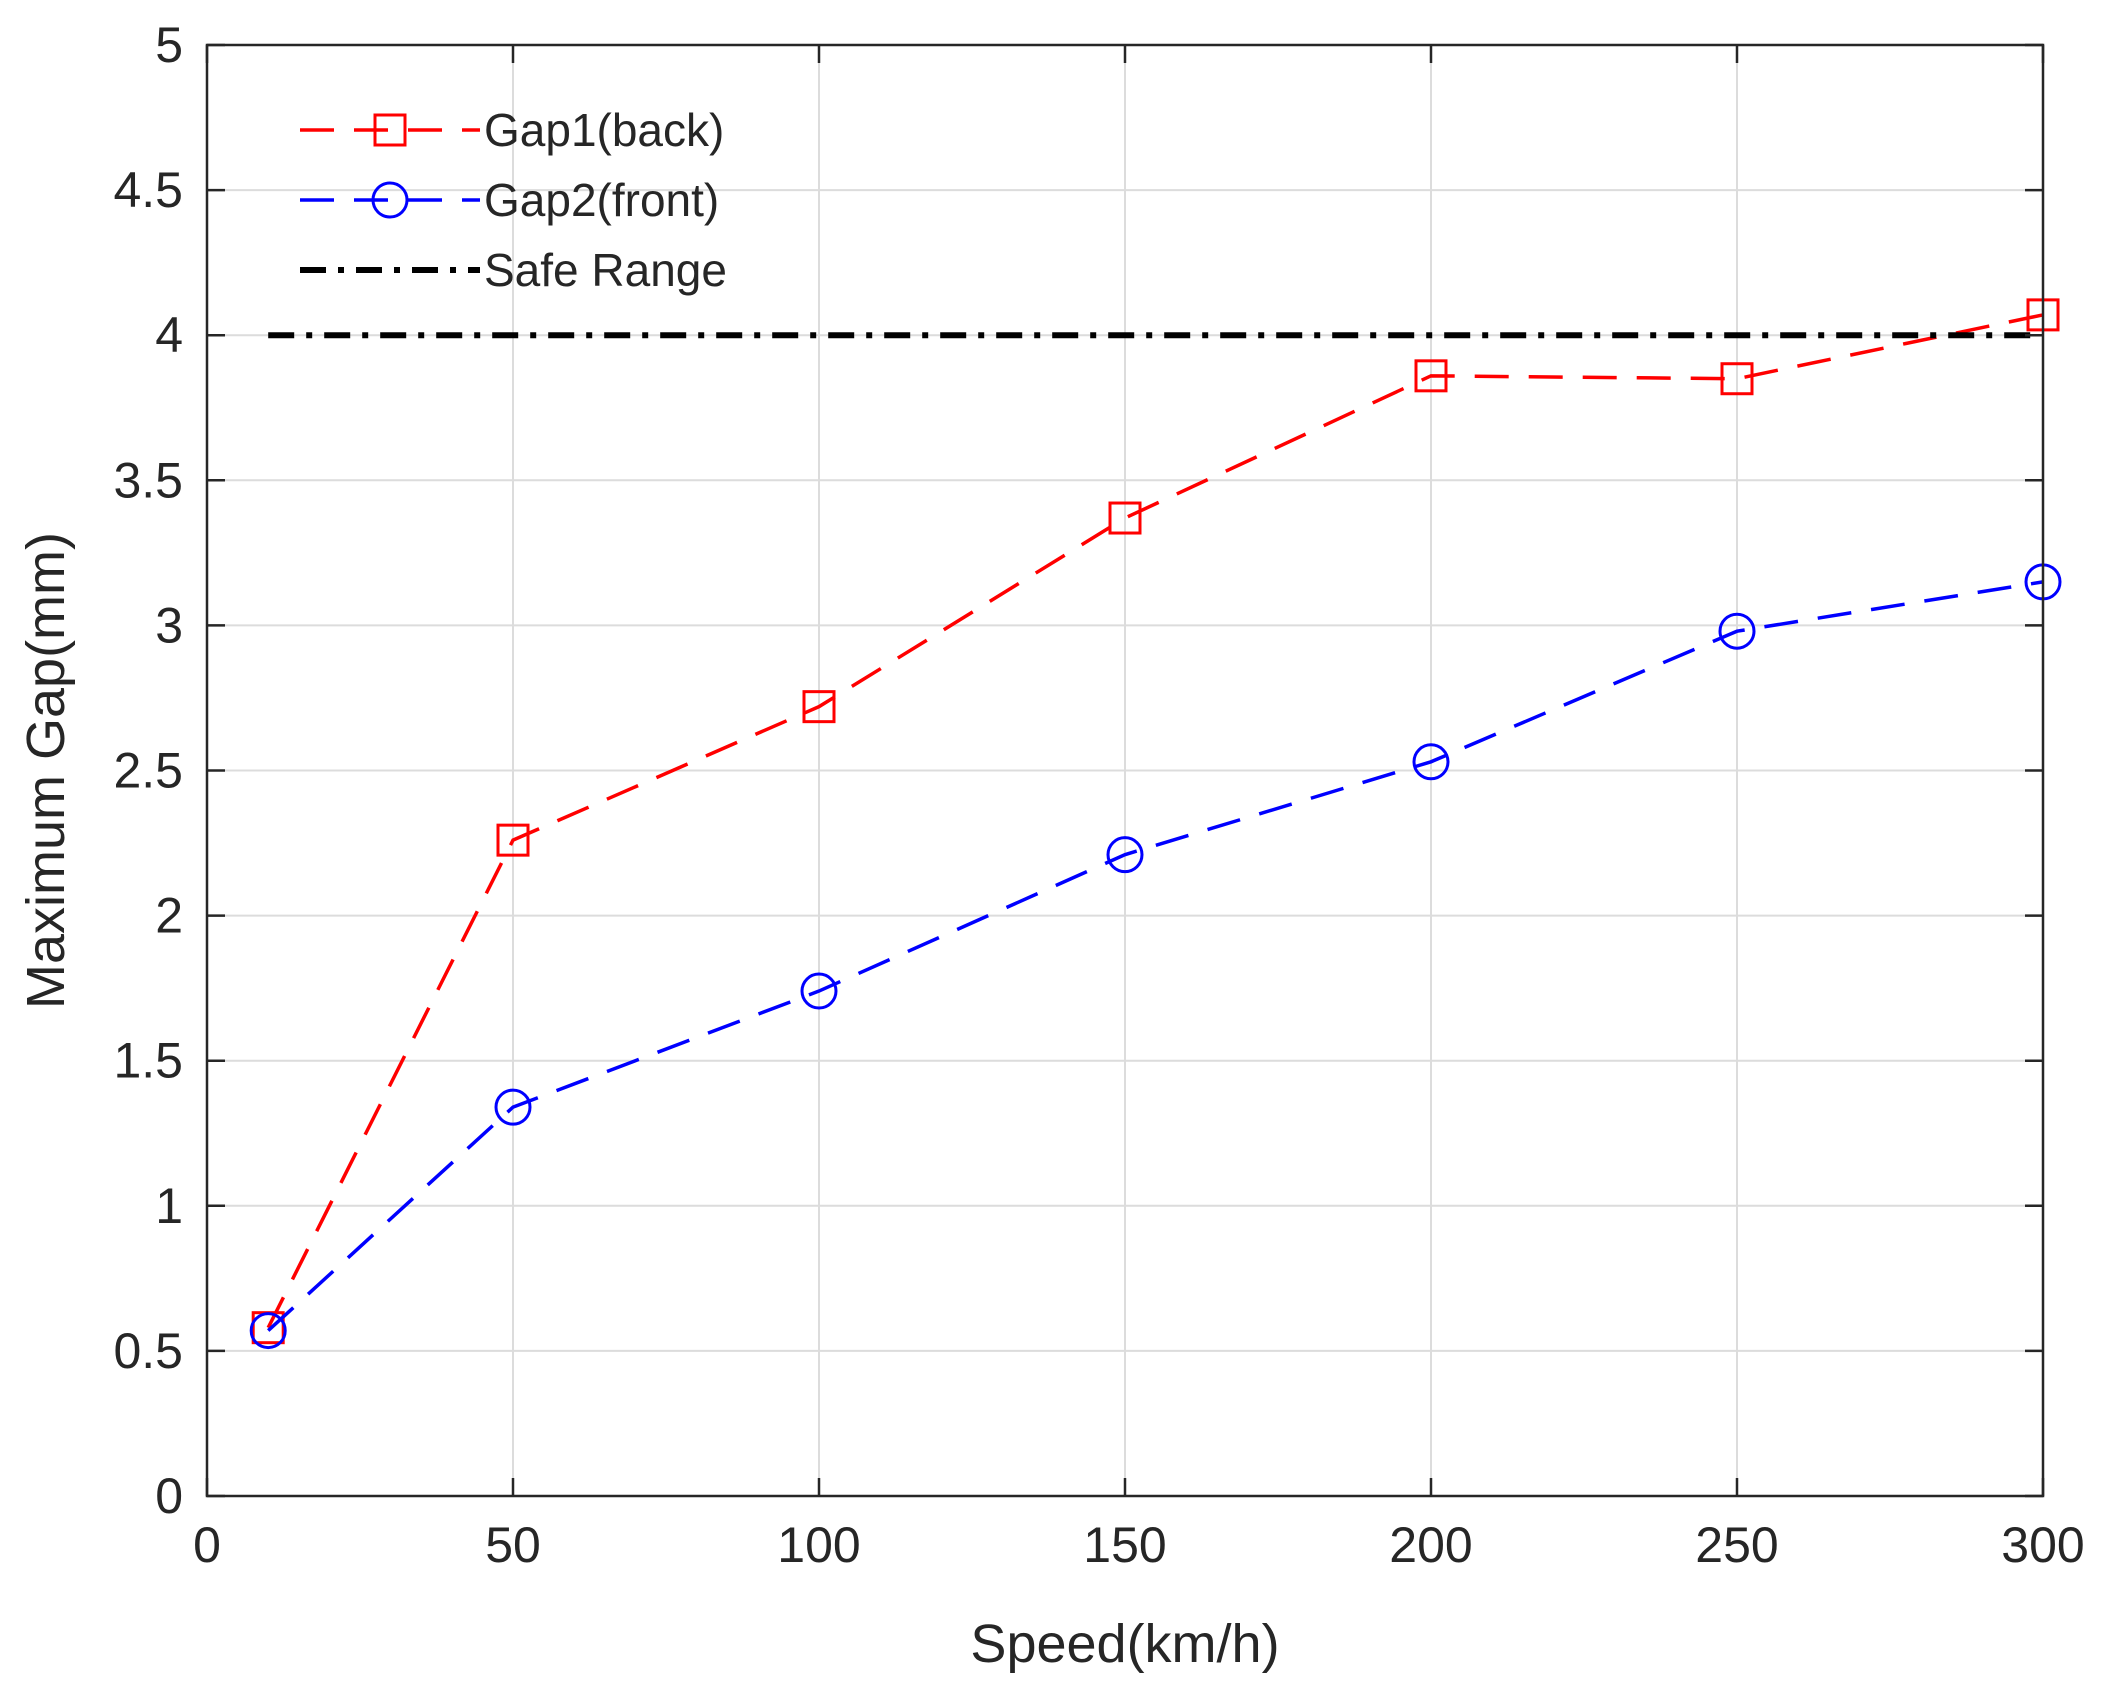 This screenshot has width=2114, height=1685. What do you see at coordinates (169, 335) in the screenshot?
I see `y-tick-label: 4` at bounding box center [169, 335].